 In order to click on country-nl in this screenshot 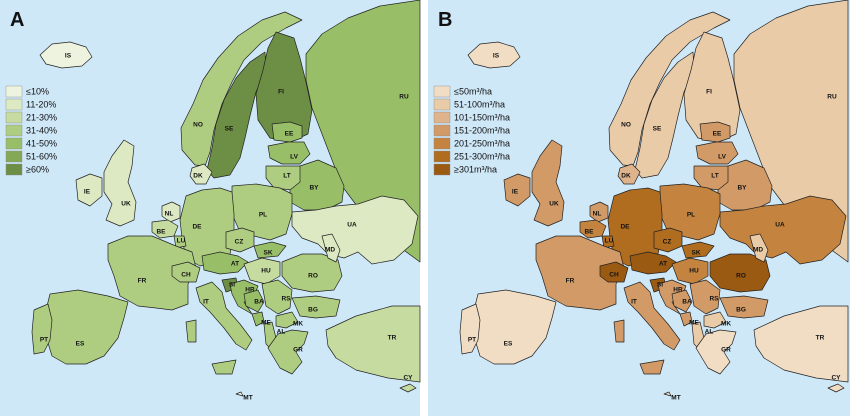, I will do `click(599, 212)`.